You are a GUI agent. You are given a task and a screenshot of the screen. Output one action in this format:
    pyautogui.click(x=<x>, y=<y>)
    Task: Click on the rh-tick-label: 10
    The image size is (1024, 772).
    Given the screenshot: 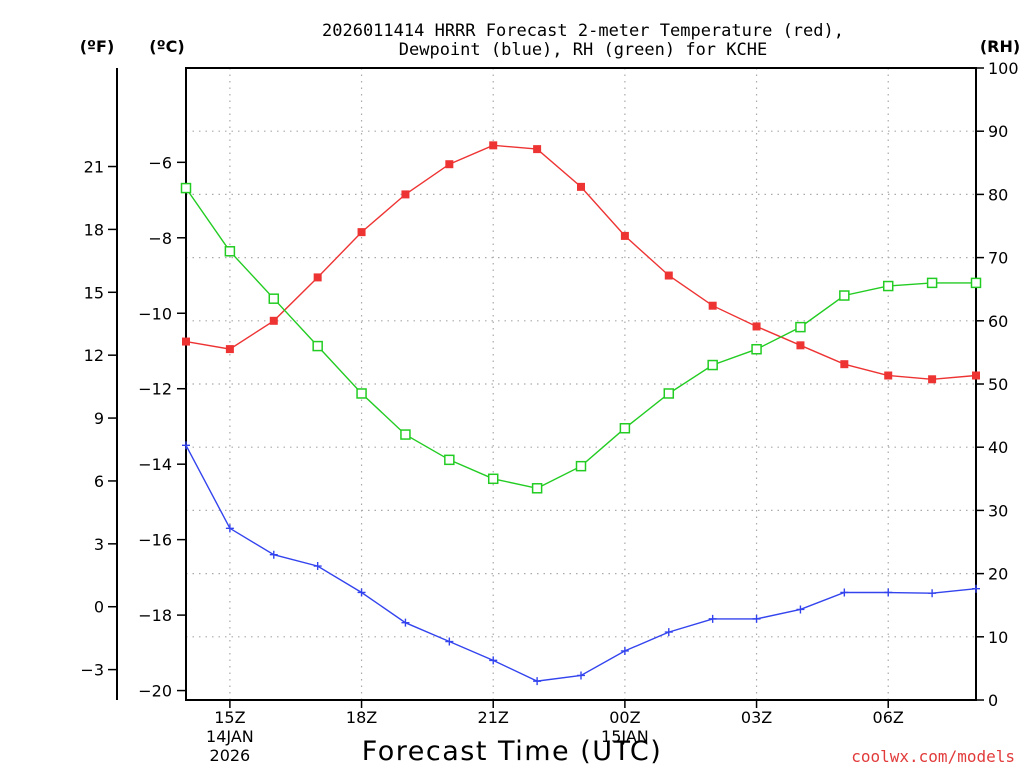 What is the action you would take?
    pyautogui.click(x=998, y=637)
    